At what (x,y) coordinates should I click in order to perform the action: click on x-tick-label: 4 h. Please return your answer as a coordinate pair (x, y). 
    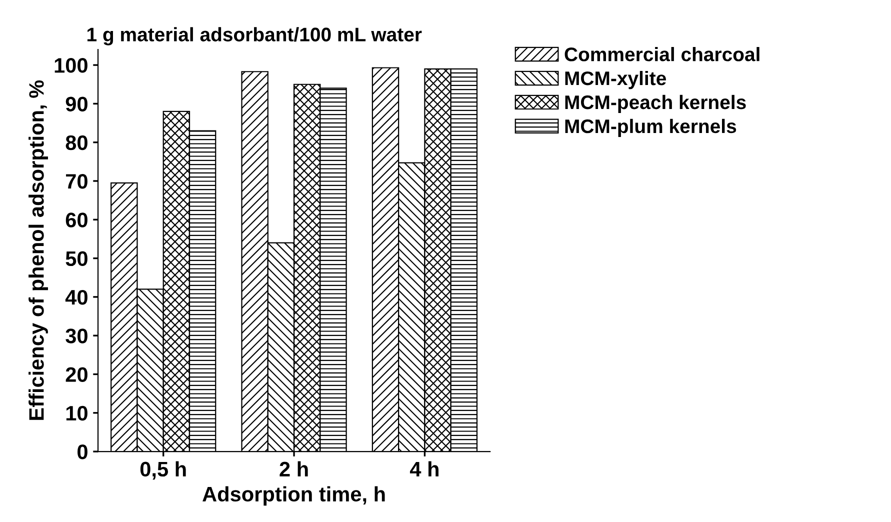
    Looking at the image, I should click on (424, 468).